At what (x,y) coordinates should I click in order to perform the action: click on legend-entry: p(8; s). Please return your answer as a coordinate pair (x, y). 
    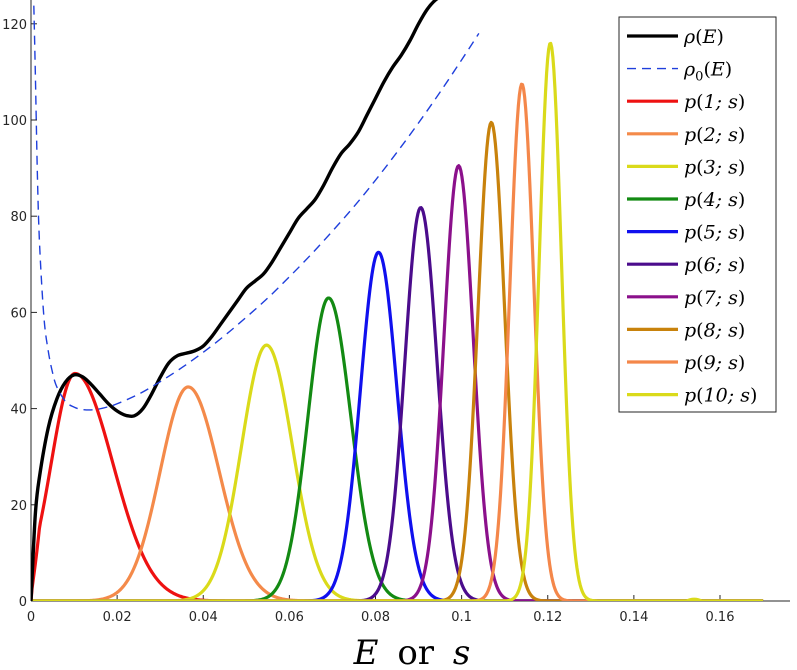
    Looking at the image, I should click on (686, 330).